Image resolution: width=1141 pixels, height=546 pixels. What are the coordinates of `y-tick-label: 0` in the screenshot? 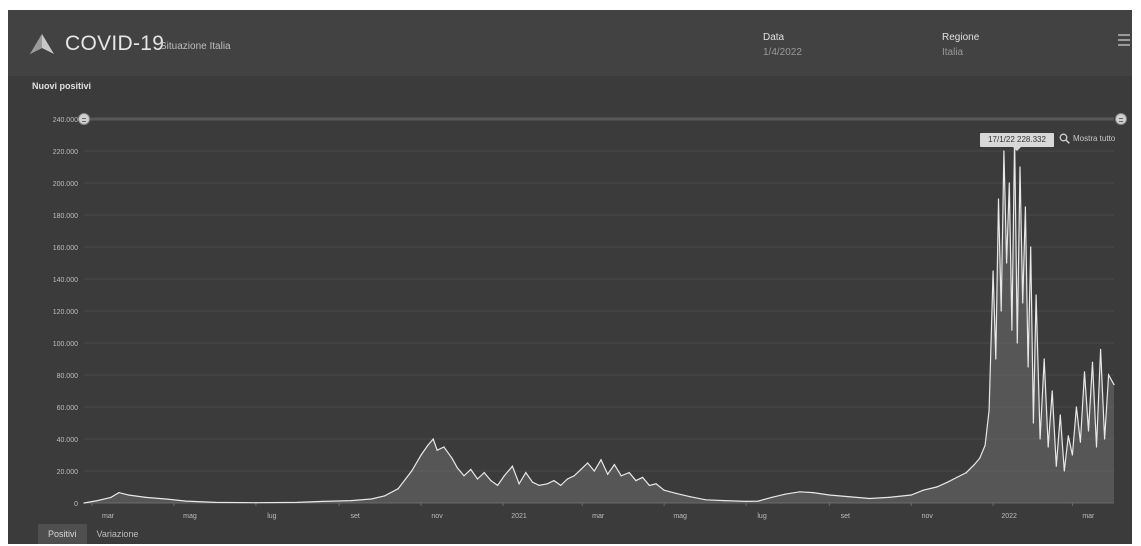 It's located at (76, 504).